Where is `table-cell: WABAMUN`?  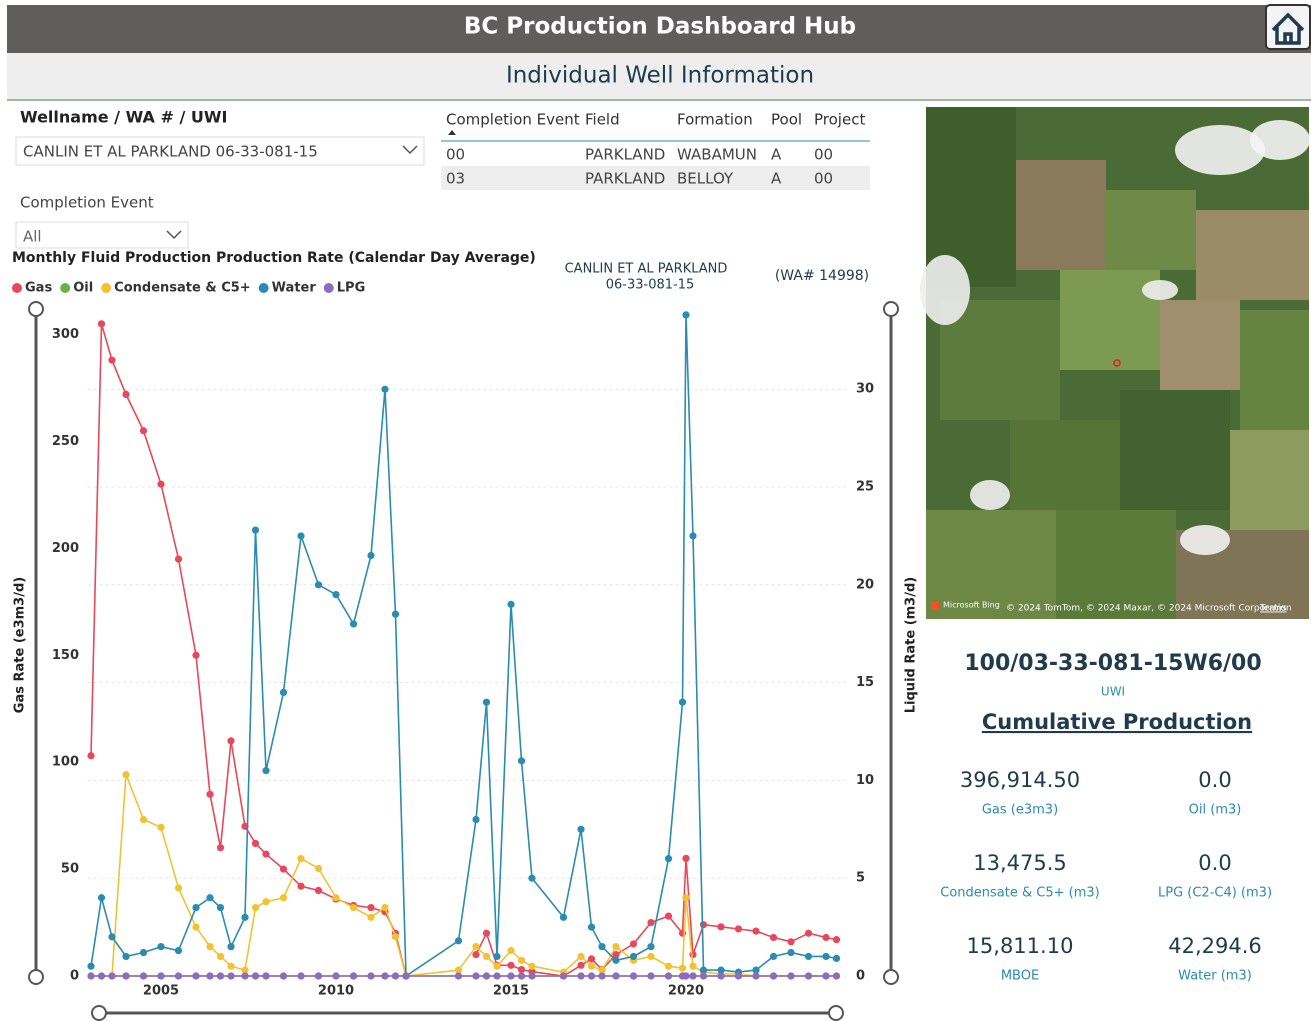 table-cell: WABAMUN is located at coordinates (717, 155).